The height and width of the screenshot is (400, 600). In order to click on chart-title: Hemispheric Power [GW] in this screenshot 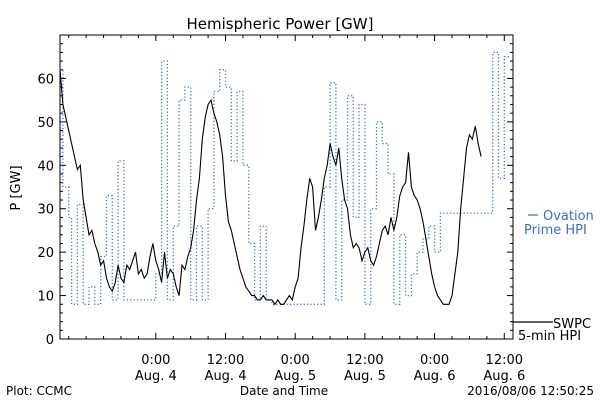, I will do `click(280, 24)`.